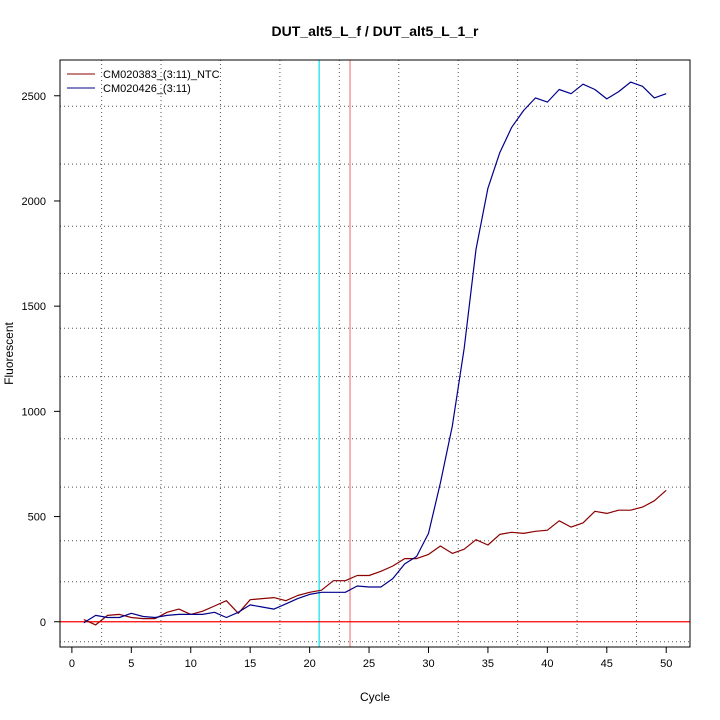 The height and width of the screenshot is (720, 720). What do you see at coordinates (547, 664) in the screenshot?
I see `x-tick-label: 40` at bounding box center [547, 664].